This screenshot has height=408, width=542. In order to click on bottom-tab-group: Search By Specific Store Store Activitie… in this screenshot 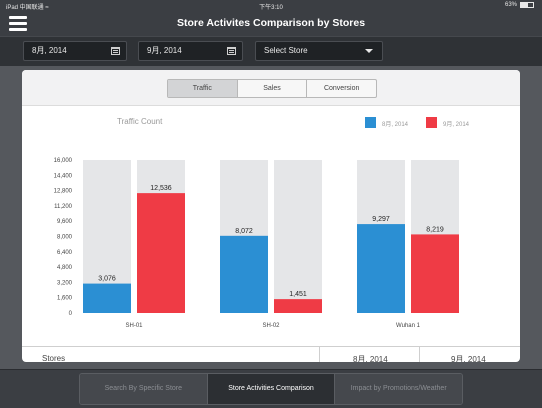, I will do `click(271, 389)`.